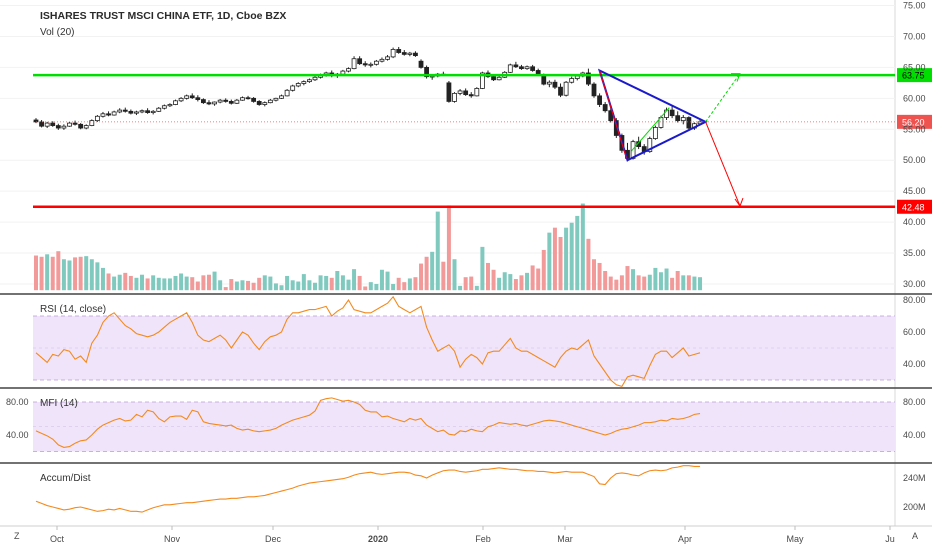 The image size is (932, 555). What do you see at coordinates (685, 539) in the screenshot?
I see `time-tick-label: Apr` at bounding box center [685, 539].